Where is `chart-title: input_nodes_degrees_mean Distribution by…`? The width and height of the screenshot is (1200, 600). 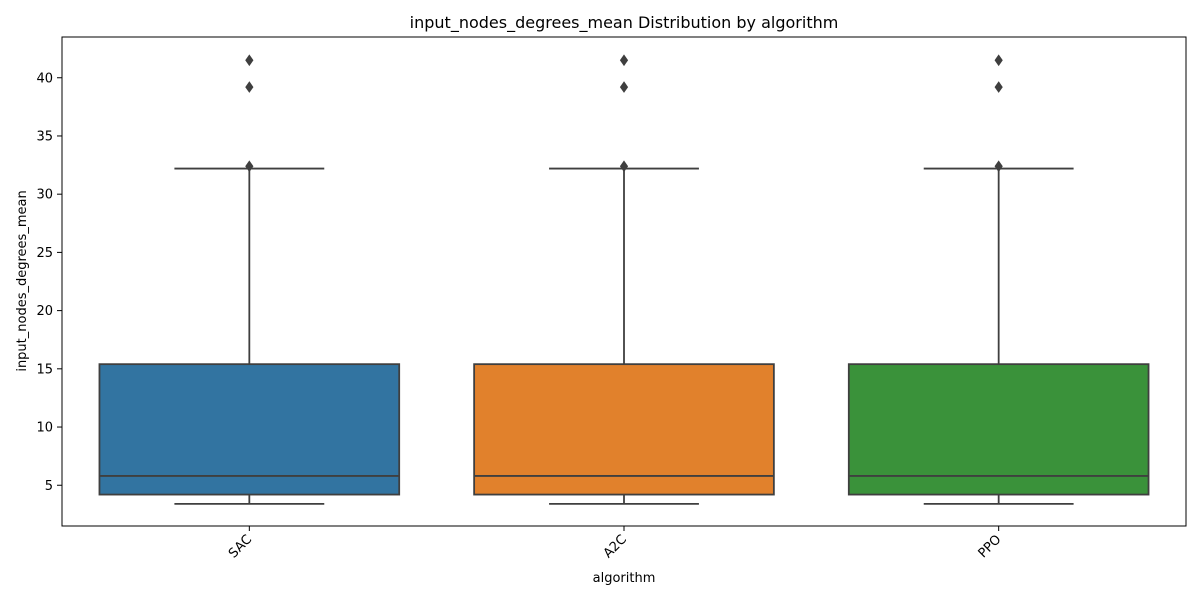 chart-title: input_nodes_degrees_mean Distribution by… is located at coordinates (624, 23).